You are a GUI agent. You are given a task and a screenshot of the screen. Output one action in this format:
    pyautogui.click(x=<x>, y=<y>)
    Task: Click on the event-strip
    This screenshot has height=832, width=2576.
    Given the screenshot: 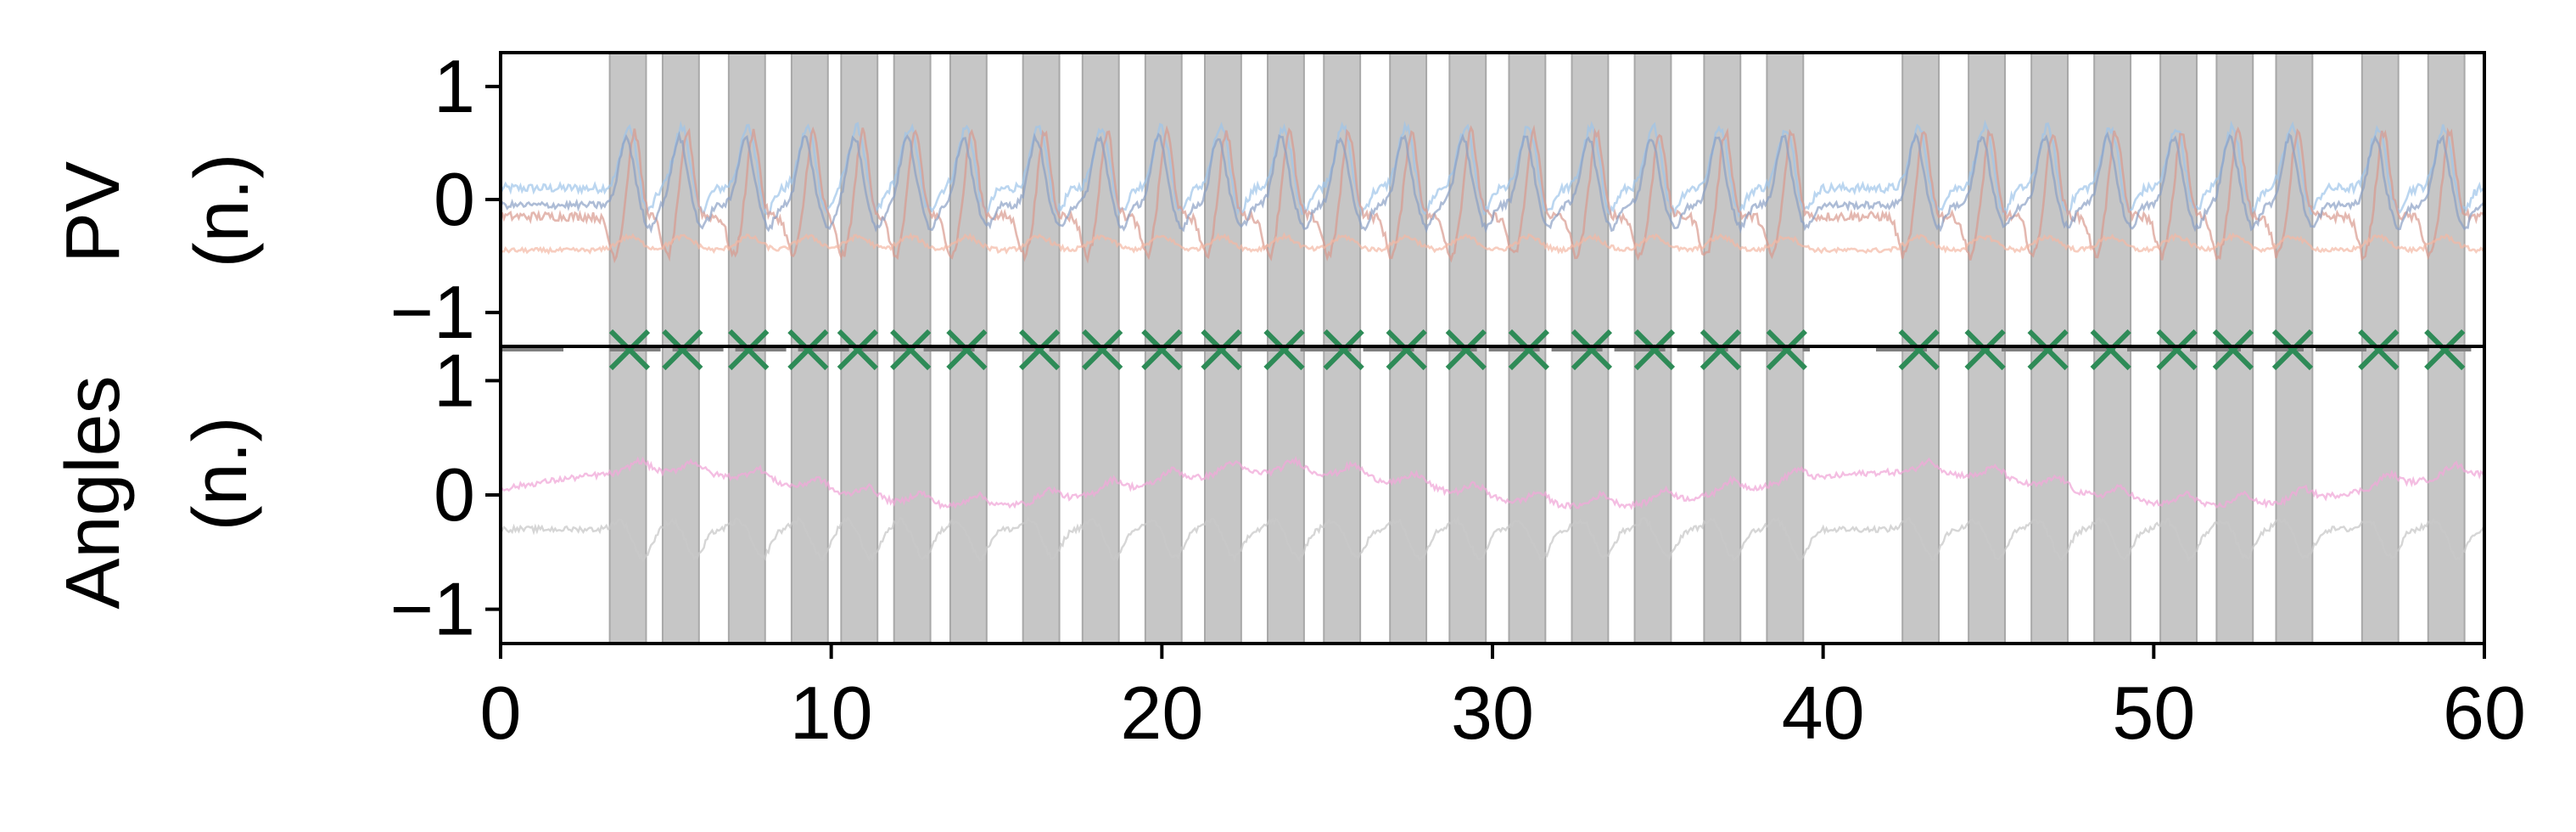 What is the action you would take?
    pyautogui.click(x=1487, y=350)
    